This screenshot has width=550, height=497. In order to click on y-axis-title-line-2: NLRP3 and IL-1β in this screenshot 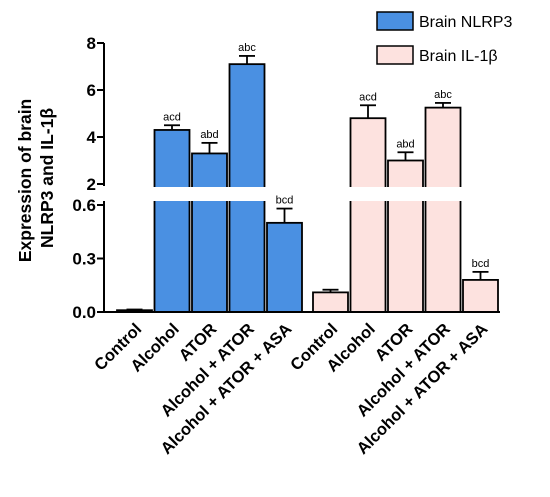, I will do `click(47, 178)`.